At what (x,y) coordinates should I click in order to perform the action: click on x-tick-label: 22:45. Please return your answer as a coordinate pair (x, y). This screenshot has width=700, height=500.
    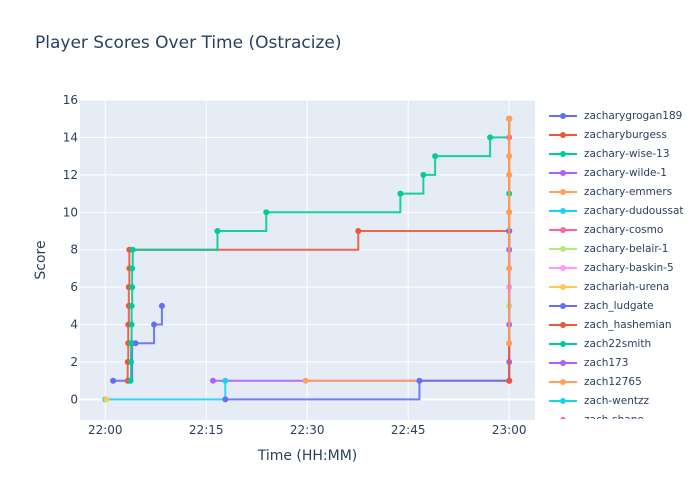
    Looking at the image, I should click on (408, 430).